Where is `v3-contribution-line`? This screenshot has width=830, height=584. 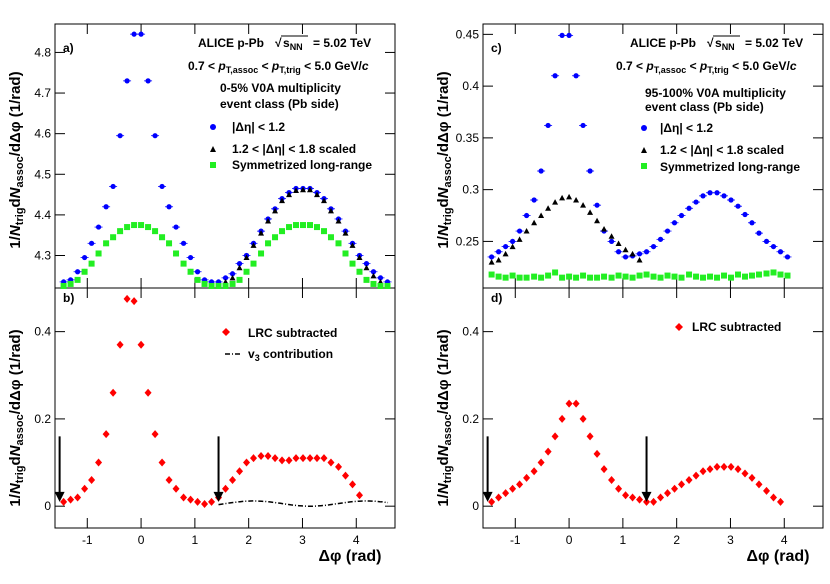 v3-contribution-line is located at coordinates (303, 503).